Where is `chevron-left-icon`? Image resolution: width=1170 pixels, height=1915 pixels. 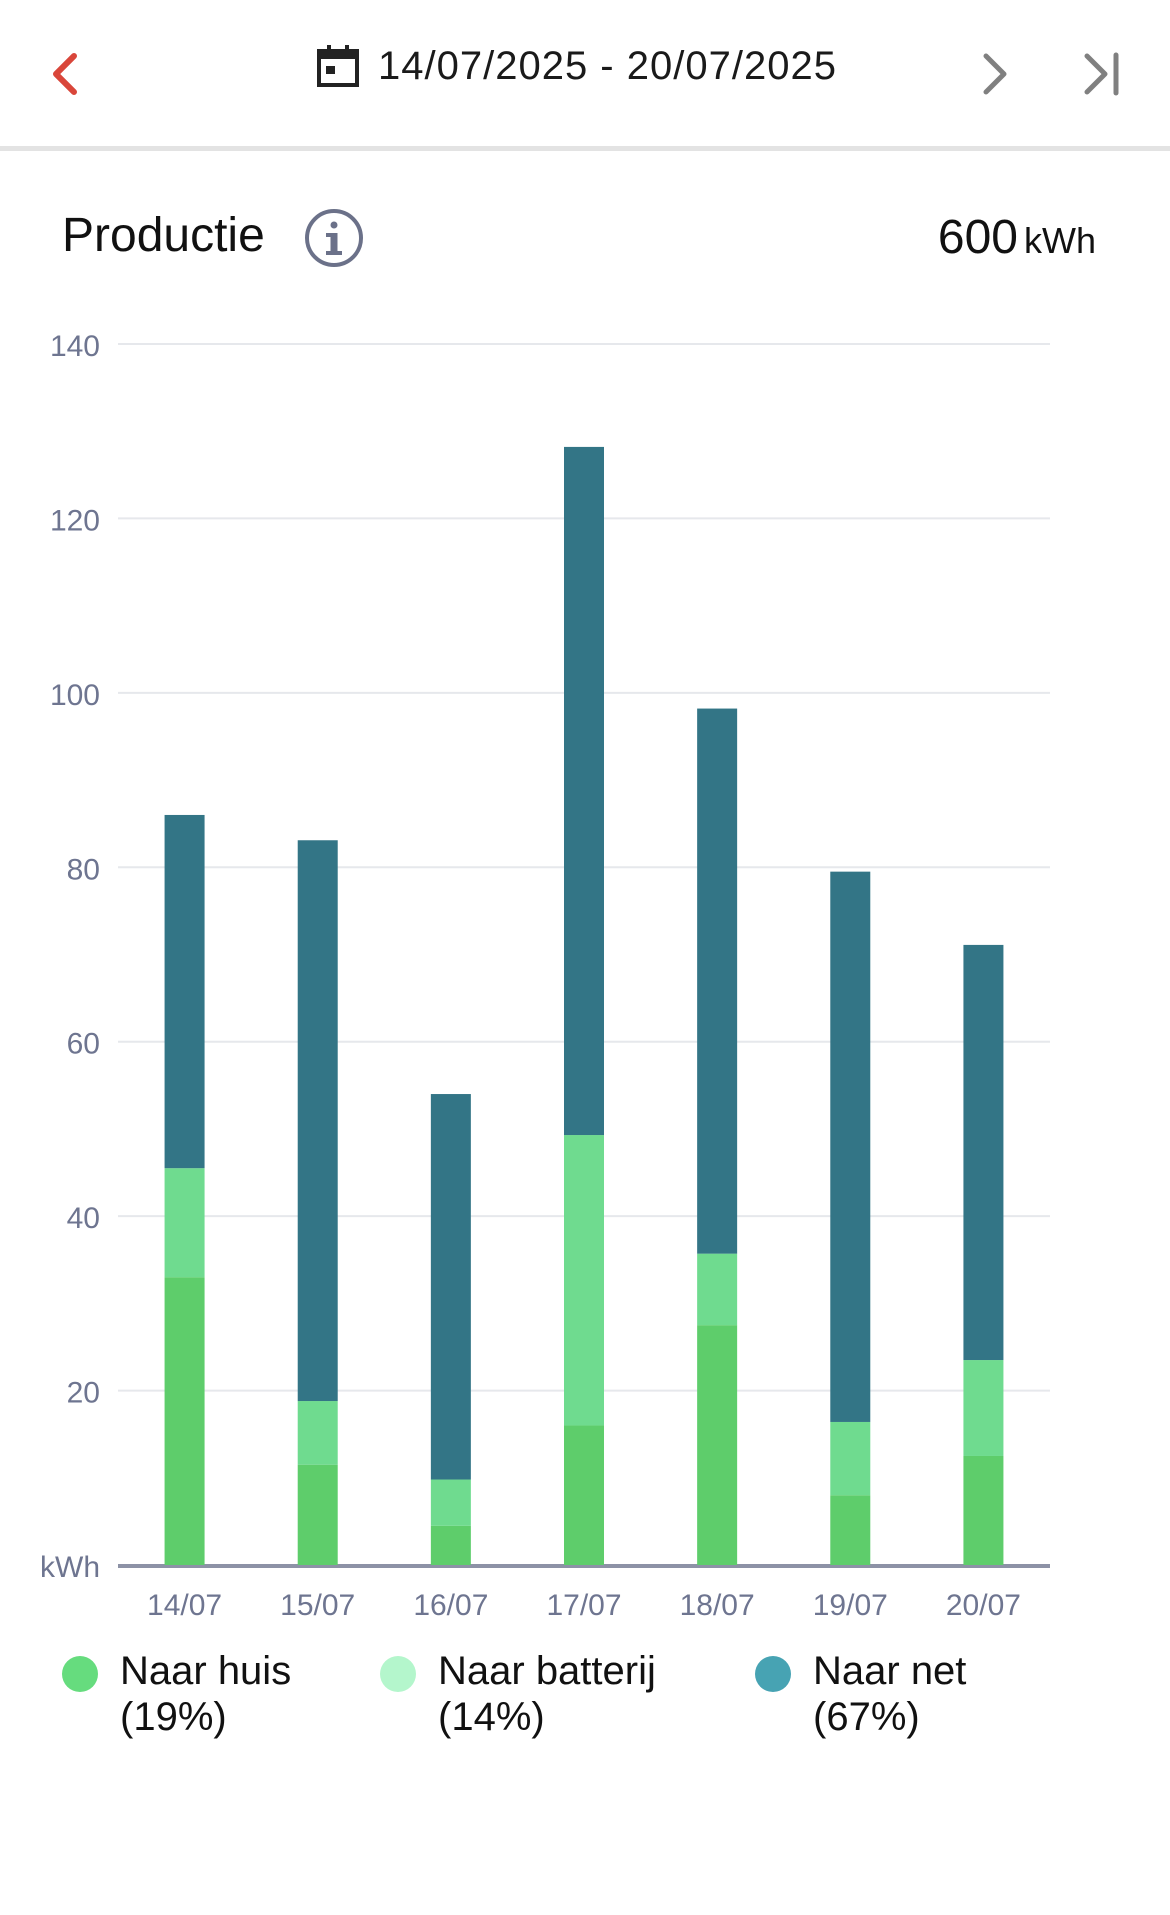
chevron-left-icon is located at coordinates (65, 74).